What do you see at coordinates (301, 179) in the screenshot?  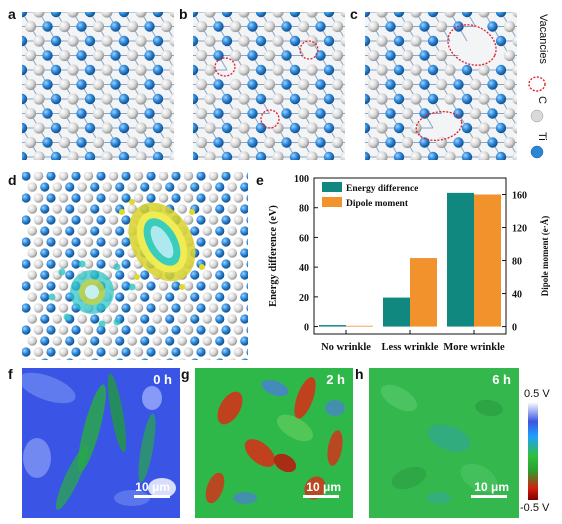 I see `y-tick-label: 100` at bounding box center [301, 179].